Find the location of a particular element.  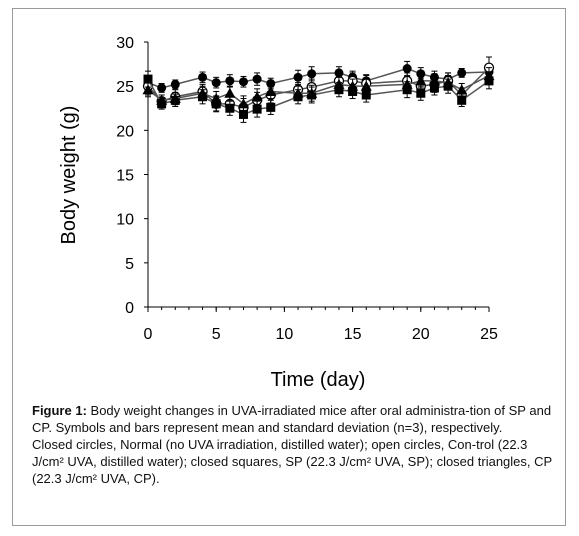

y-tick-label: 0 is located at coordinates (129, 308).